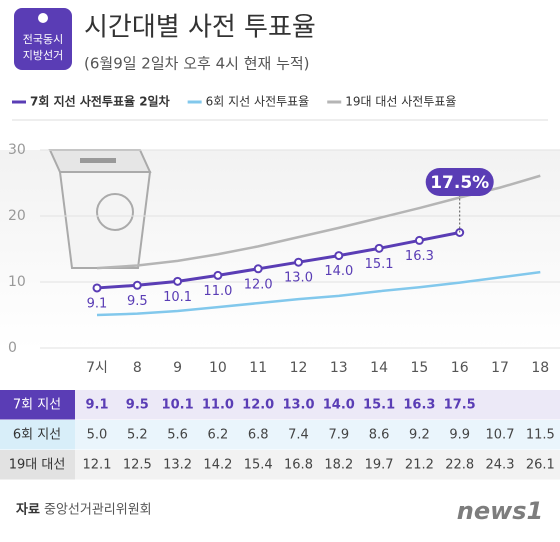 This screenshot has width=560, height=542. I want to click on table-cell: 12.5, so click(137, 465).